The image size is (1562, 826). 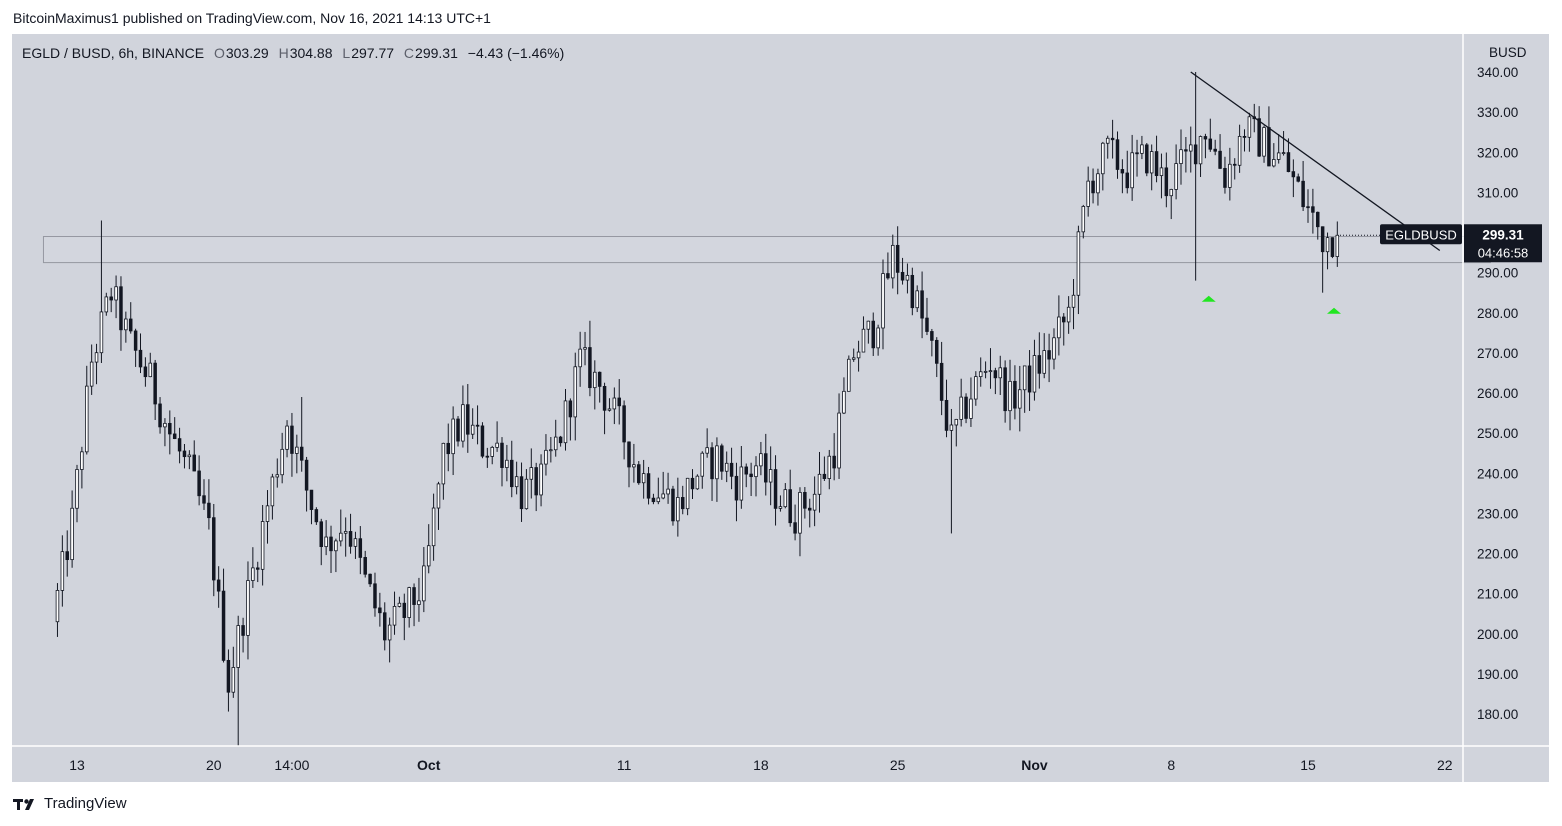 What do you see at coordinates (70, 803) in the screenshot?
I see `tradingview-logo: TradingView` at bounding box center [70, 803].